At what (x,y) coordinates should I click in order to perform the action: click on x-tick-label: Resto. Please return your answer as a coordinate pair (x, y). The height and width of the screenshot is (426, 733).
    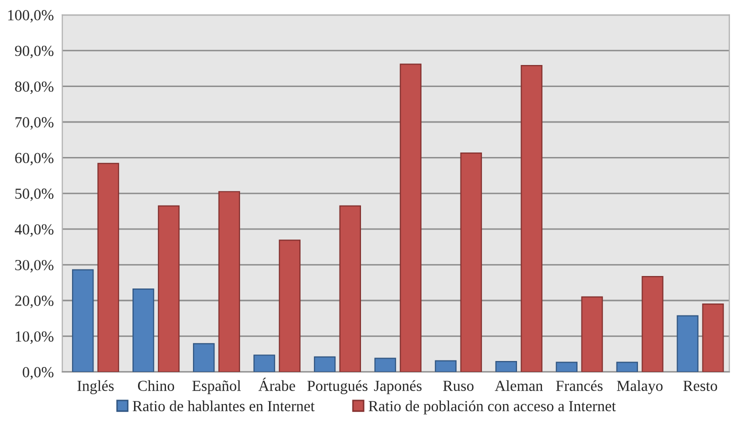
    Looking at the image, I should click on (700, 385).